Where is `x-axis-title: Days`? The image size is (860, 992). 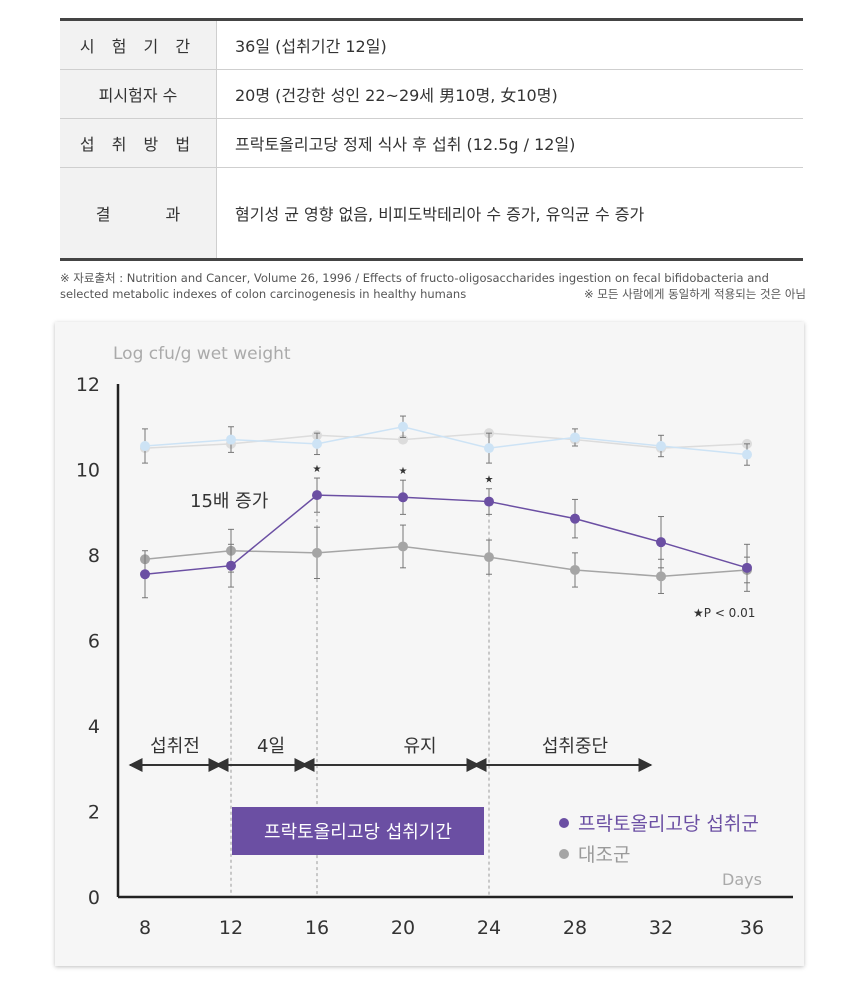
x-axis-title: Days is located at coordinates (742, 879).